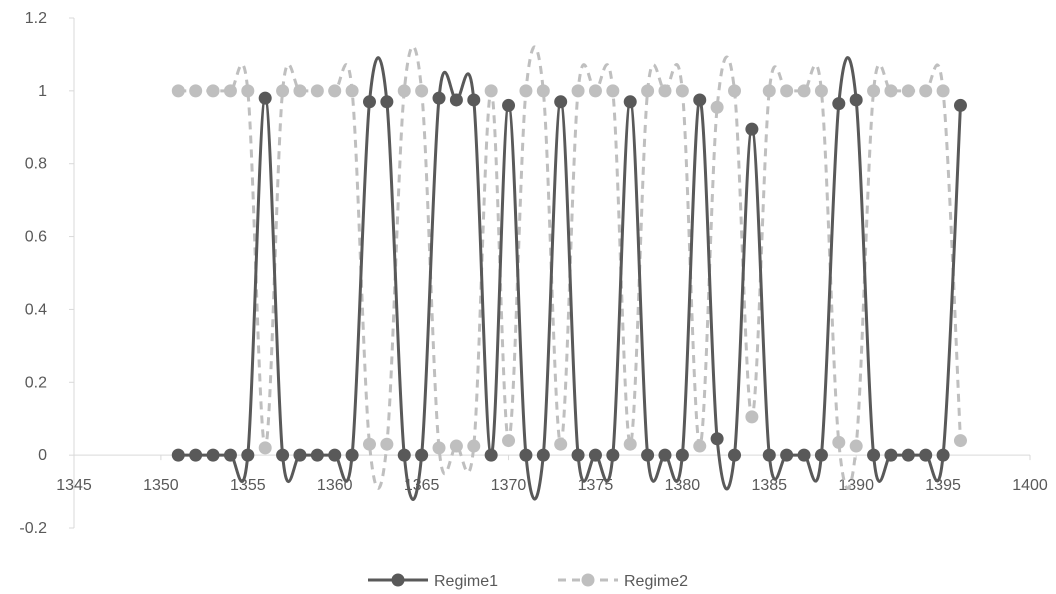  Describe the element at coordinates (656, 581) in the screenshot. I see `legend-label: Regime2` at that location.